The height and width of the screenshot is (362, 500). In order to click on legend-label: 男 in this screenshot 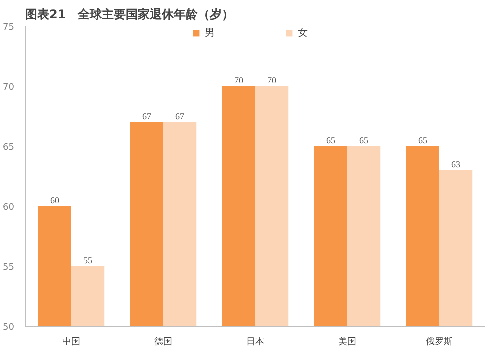, I will do `click(210, 33)`.